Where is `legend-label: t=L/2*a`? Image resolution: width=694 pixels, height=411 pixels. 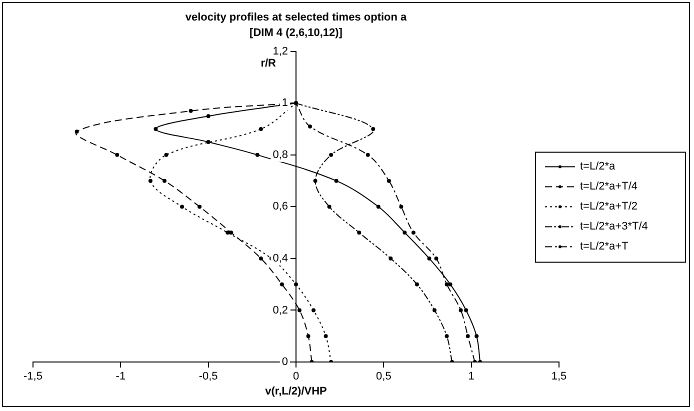
legend-label: t=L/2*a is located at coordinates (598, 166).